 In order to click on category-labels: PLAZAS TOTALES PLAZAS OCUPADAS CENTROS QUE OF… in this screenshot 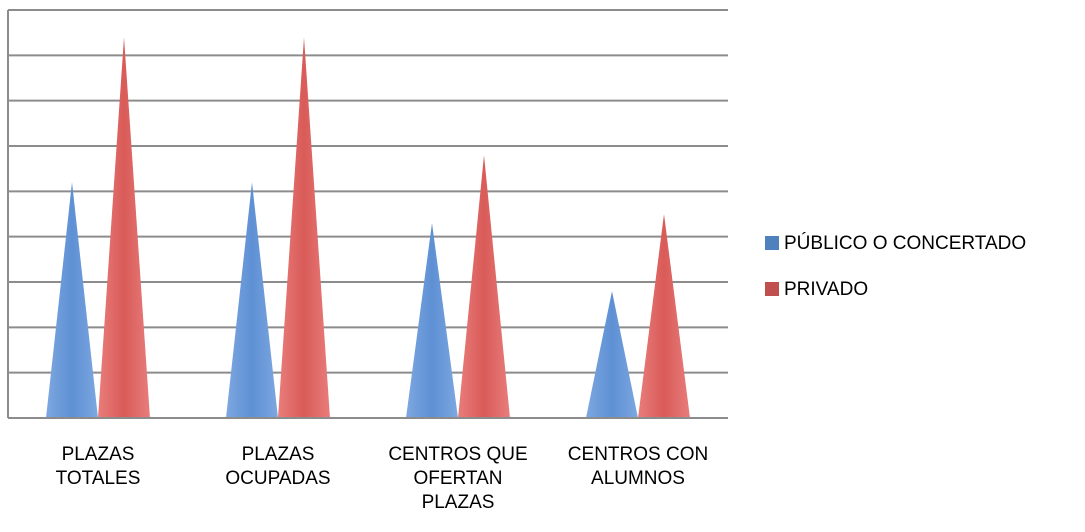, I will do `click(382, 478)`.